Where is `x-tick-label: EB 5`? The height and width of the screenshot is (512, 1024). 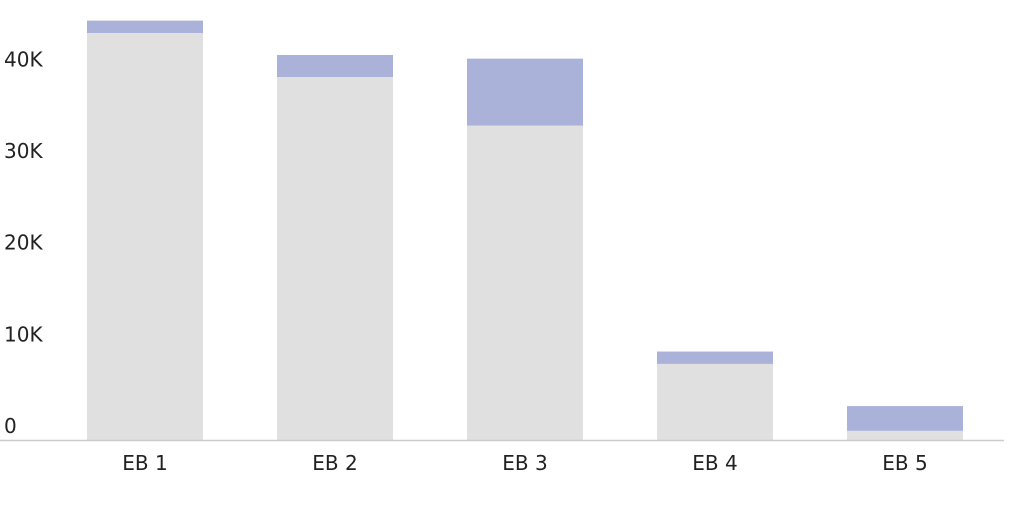 x-tick-label: EB 5 is located at coordinates (904, 463).